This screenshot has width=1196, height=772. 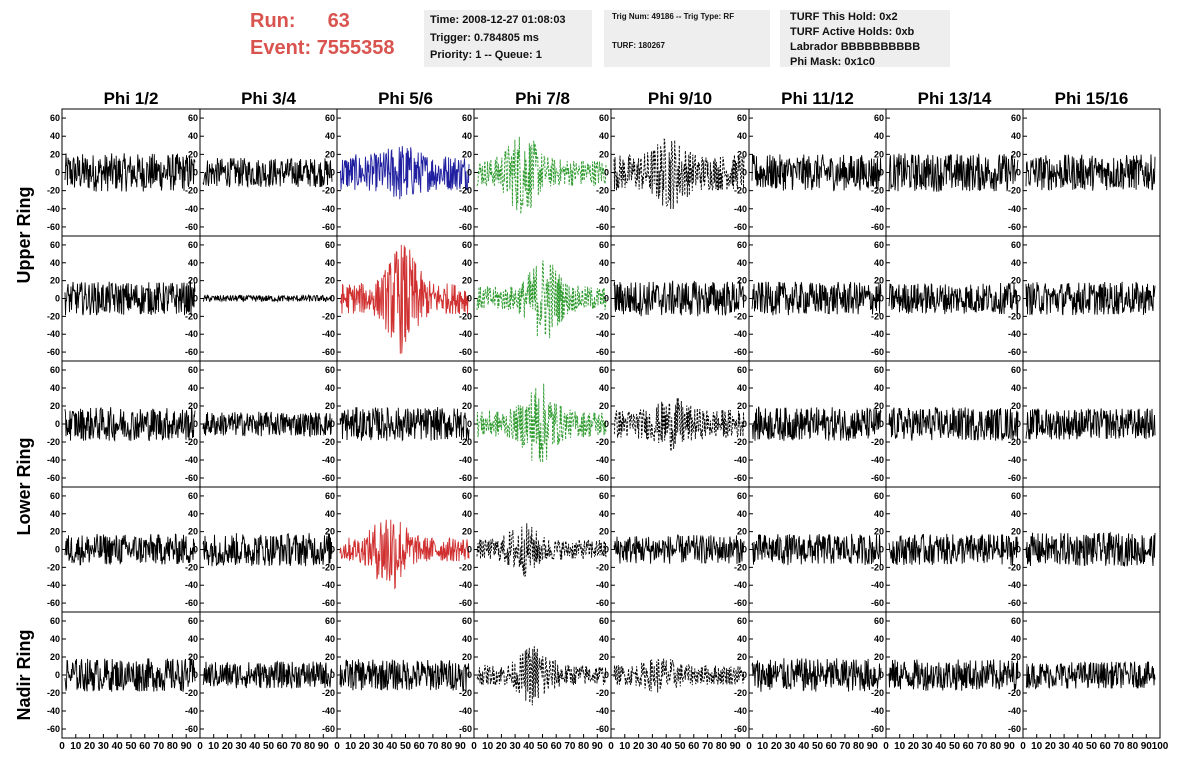 What do you see at coordinates (996, 746) in the screenshot?
I see `x-tick-label-c7-80: 80` at bounding box center [996, 746].